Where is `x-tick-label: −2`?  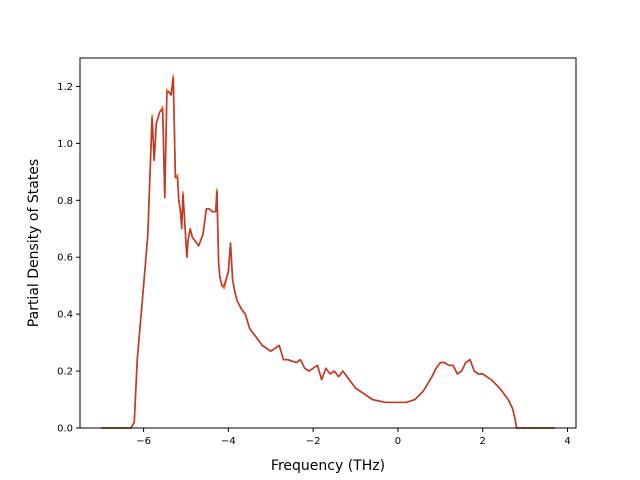 x-tick-label: −2 is located at coordinates (313, 441).